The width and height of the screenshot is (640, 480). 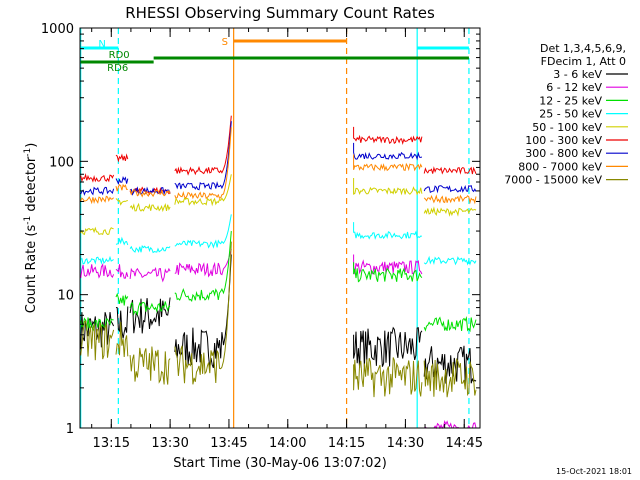 I want to click on x-tick-label: 14:00, so click(x=287, y=443).